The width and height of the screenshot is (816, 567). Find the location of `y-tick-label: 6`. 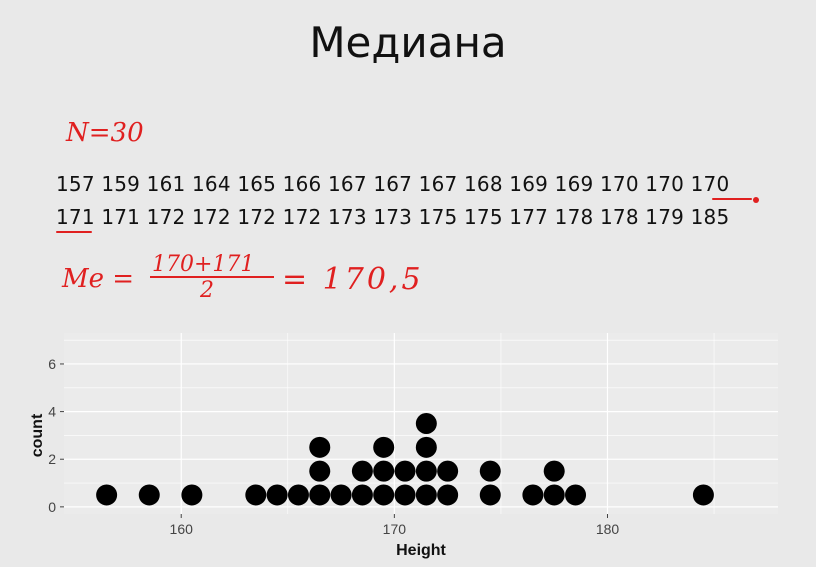

y-tick-label: 6 is located at coordinates (52, 364).